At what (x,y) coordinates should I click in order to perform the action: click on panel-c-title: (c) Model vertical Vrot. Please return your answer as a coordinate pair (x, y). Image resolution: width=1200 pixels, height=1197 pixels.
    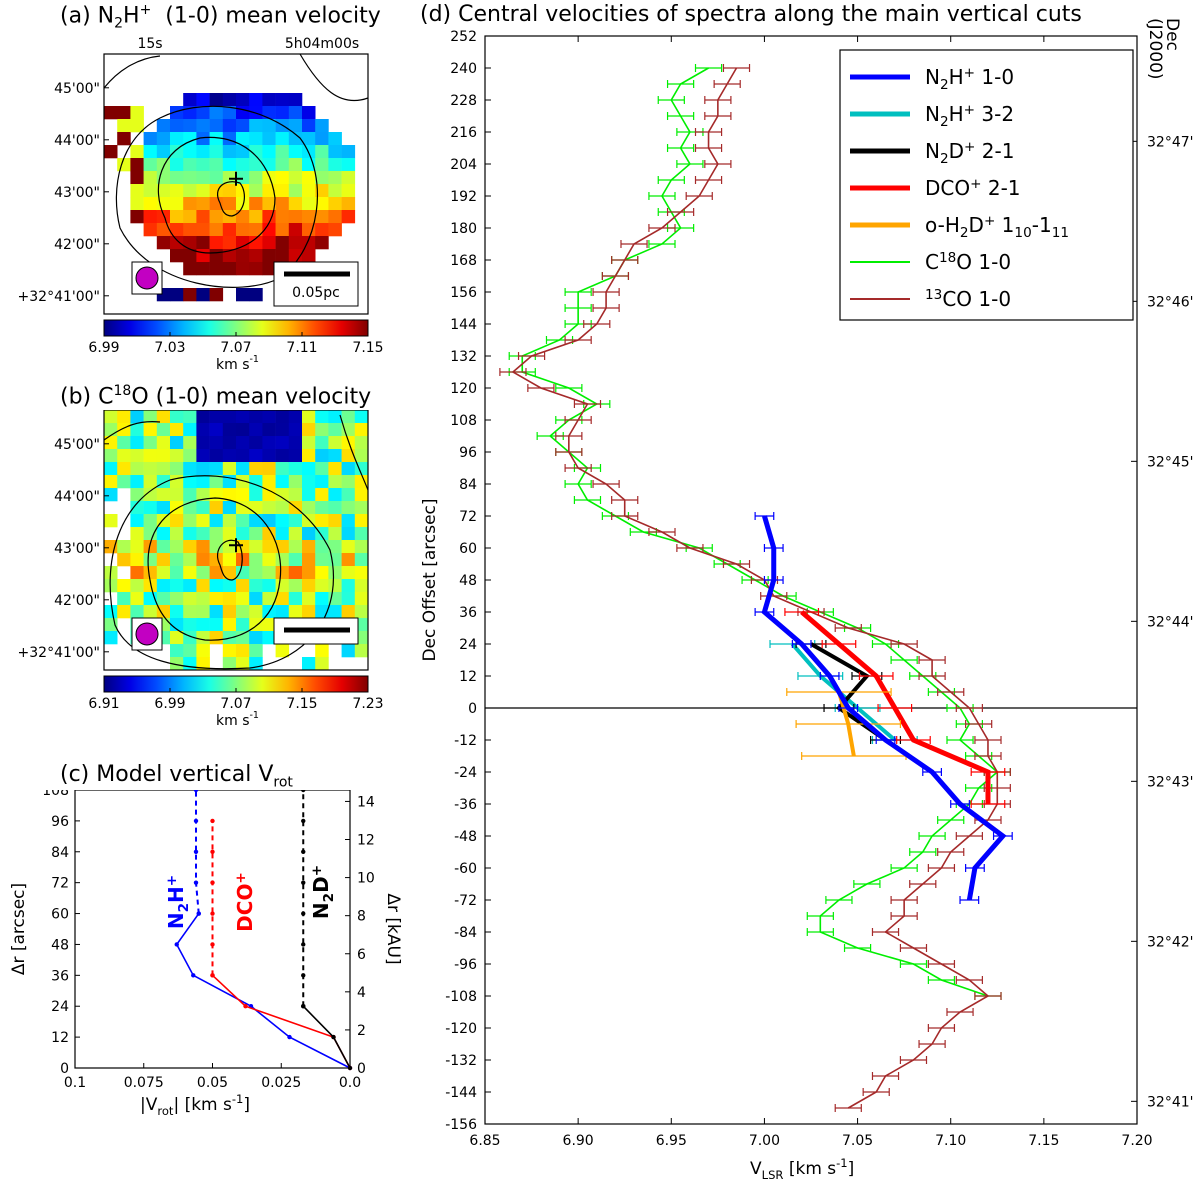
    Looking at the image, I should click on (176, 776).